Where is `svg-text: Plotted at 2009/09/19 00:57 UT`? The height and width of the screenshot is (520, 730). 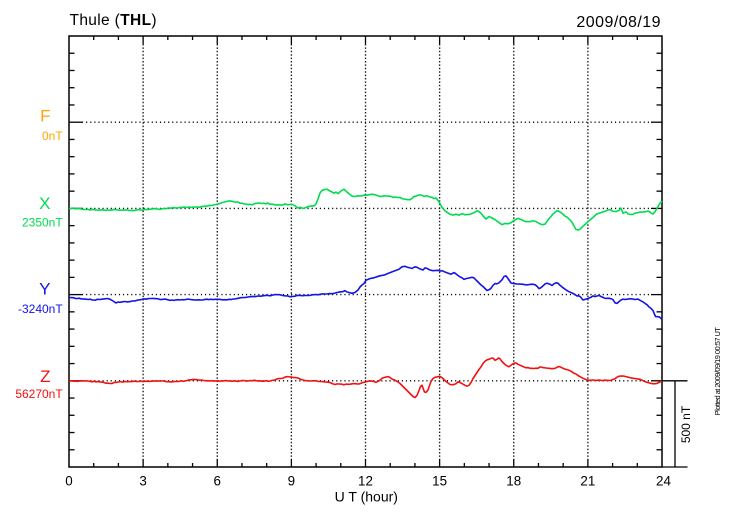
svg-text: Plotted at 2009/09/19 00:57 UT is located at coordinates (717, 371).